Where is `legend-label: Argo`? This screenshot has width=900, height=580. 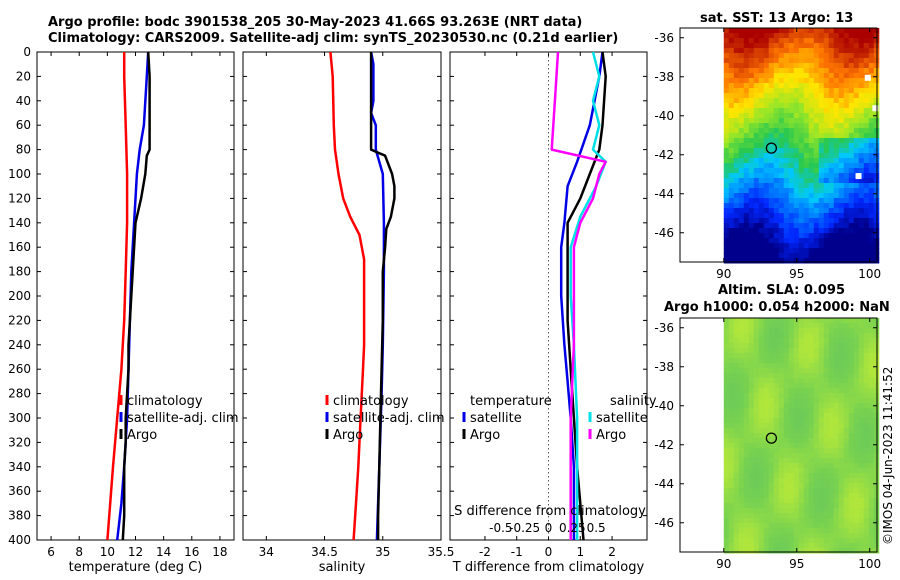 legend-label: Argo is located at coordinates (611, 435).